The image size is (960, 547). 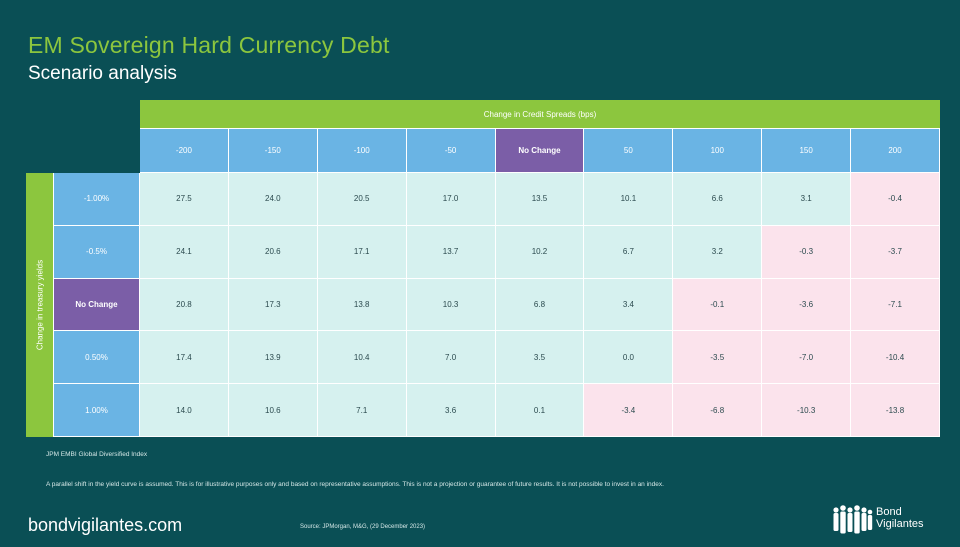 What do you see at coordinates (895, 199) in the screenshot?
I see `table-cell: -0.4` at bounding box center [895, 199].